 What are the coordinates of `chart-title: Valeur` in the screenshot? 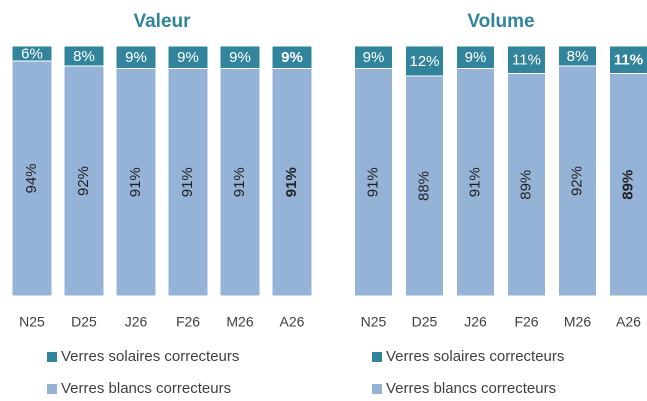 It's located at (162, 21).